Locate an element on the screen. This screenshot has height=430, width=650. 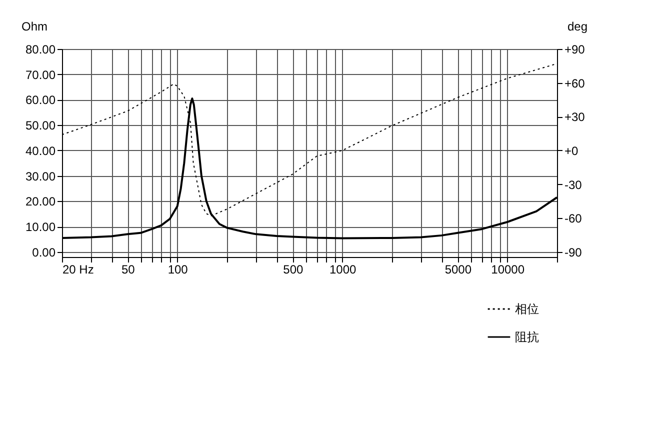
y-tick-label: 80.00 is located at coordinates (40, 49).